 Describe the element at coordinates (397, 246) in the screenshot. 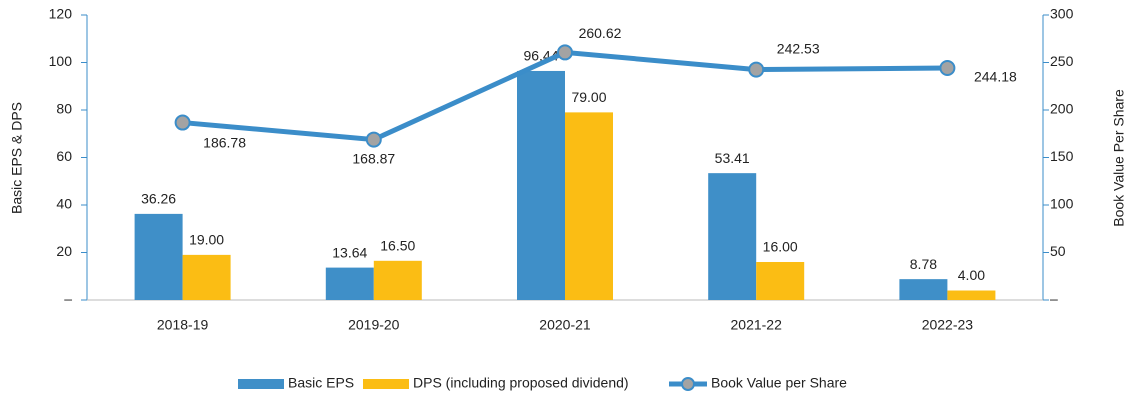

I see `bar-value-label: 16.50` at that location.